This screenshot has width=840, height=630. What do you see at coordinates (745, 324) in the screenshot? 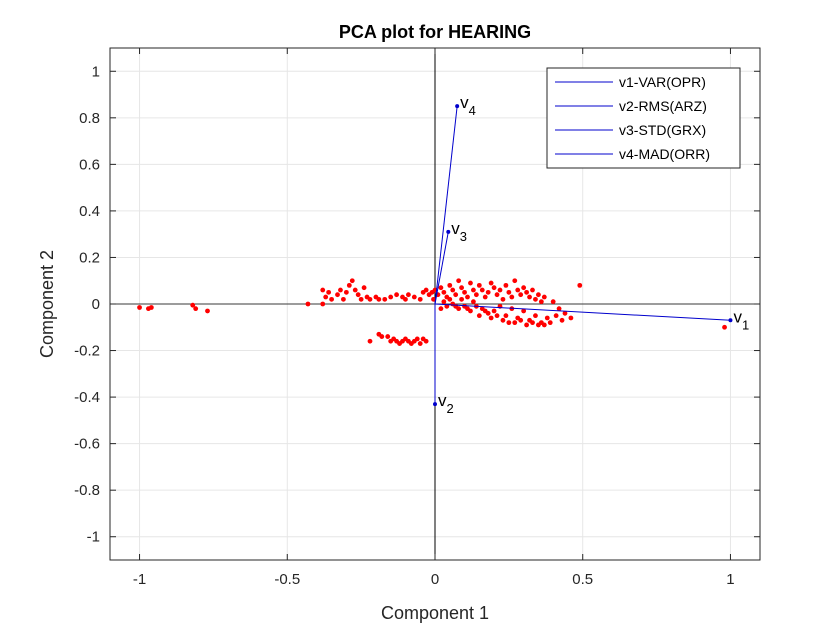
I see `vector-label-subscript: 1` at bounding box center [745, 324].